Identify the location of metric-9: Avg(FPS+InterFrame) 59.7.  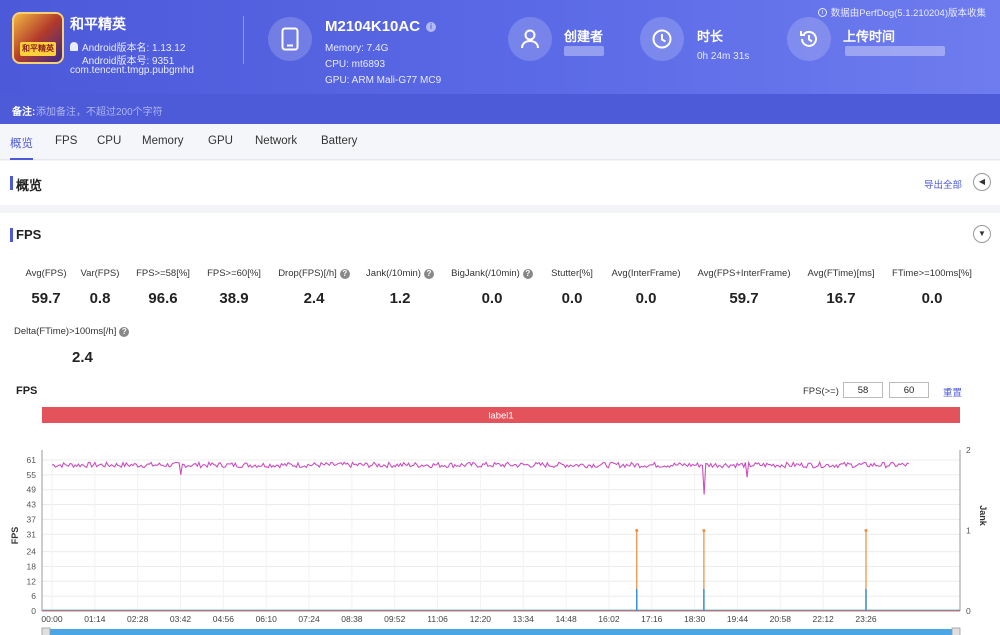
(744, 287).